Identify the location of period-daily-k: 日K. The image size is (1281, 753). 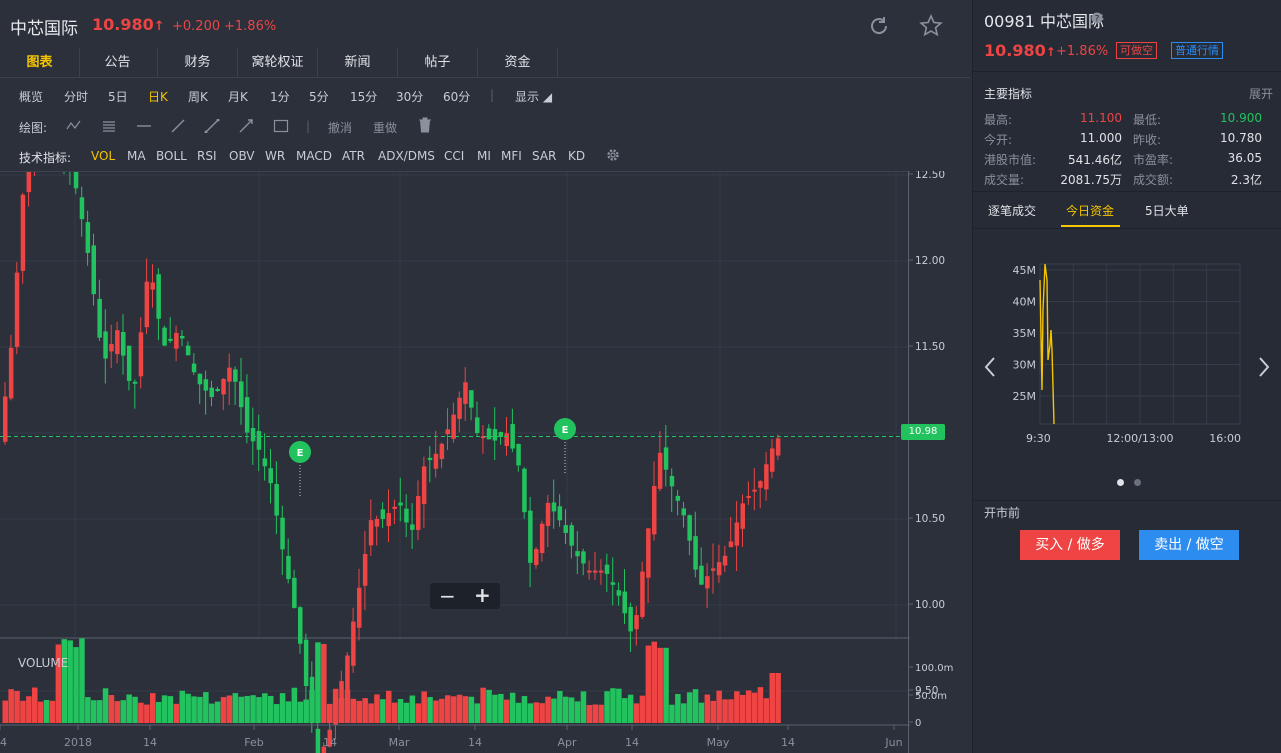
(158, 97).